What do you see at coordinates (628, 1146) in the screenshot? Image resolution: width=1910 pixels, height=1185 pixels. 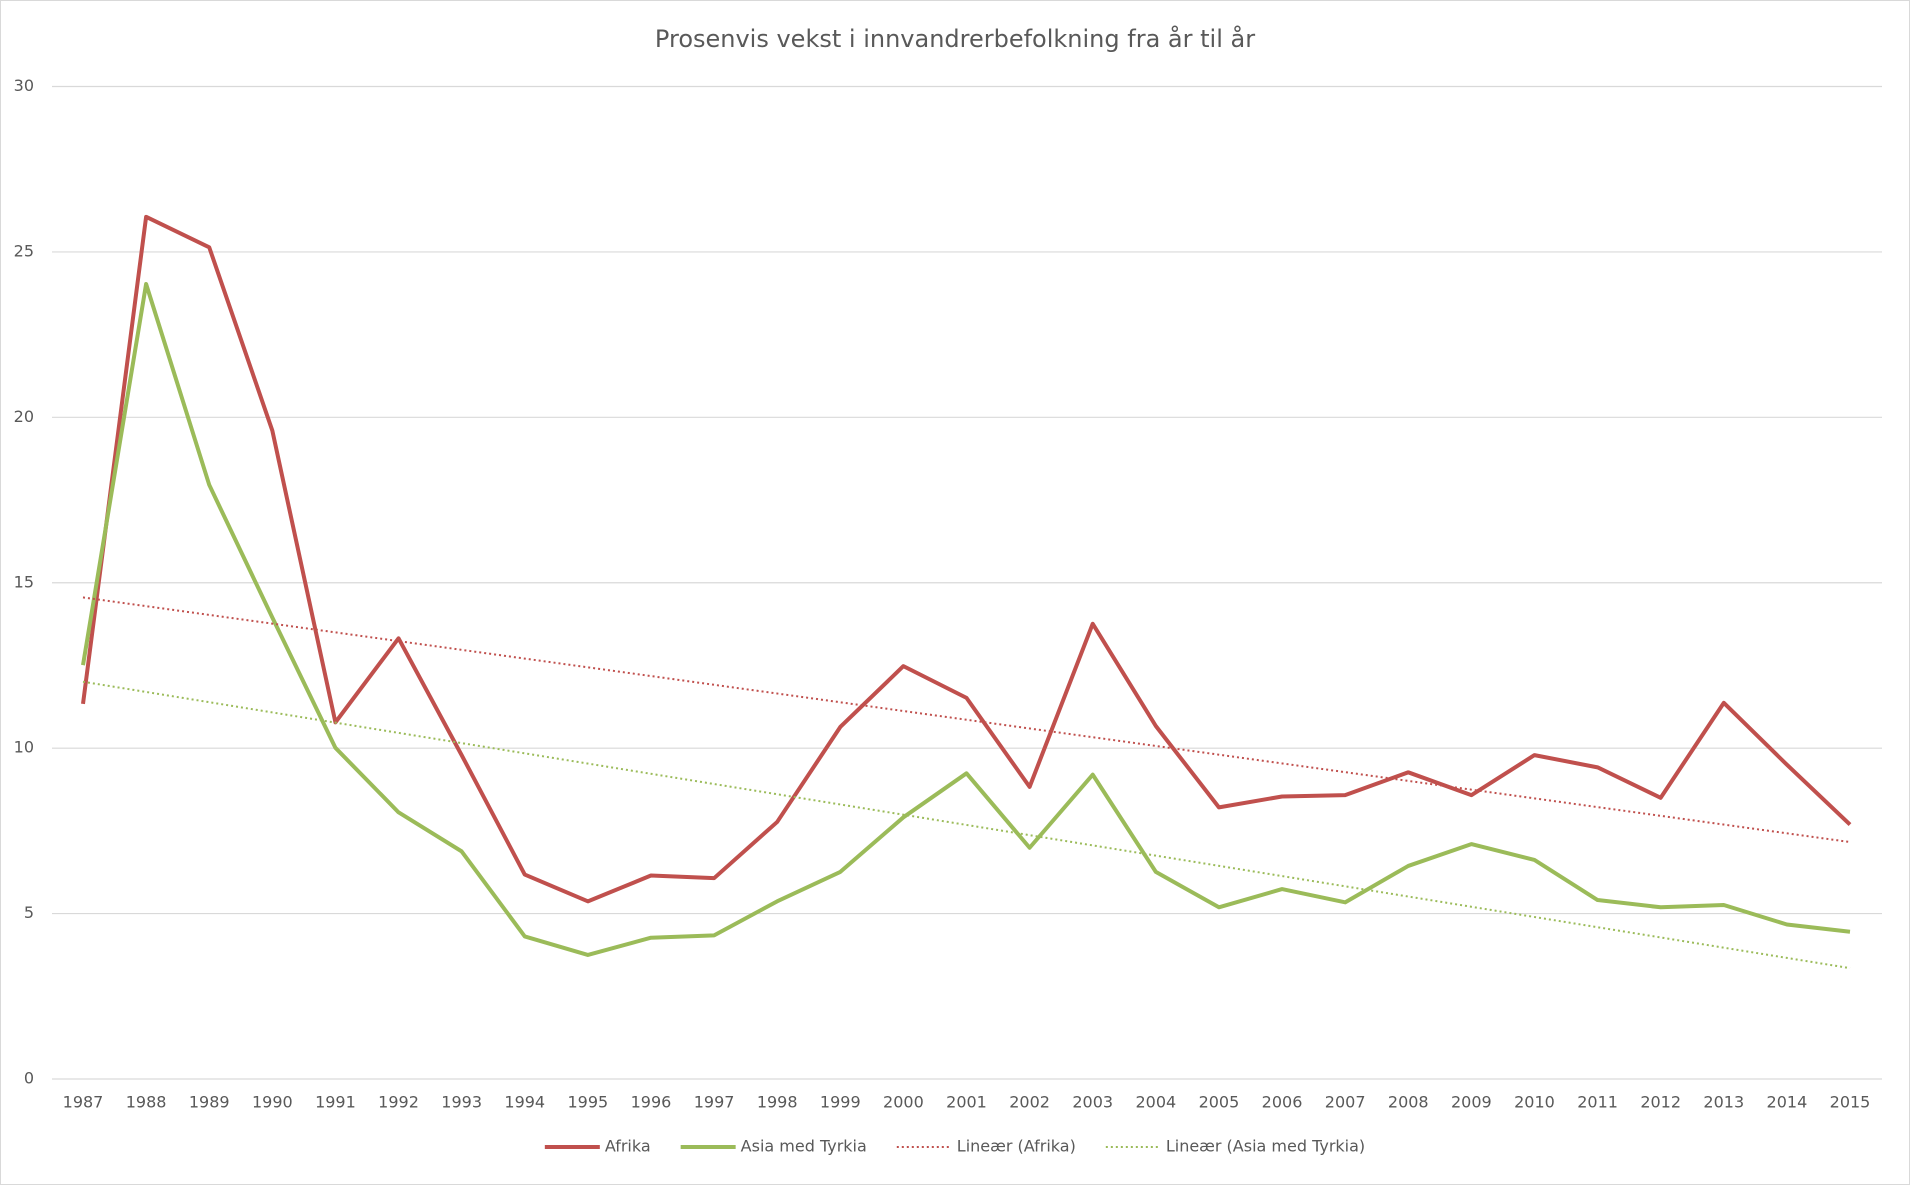 I see `legend-label: Afrika` at bounding box center [628, 1146].